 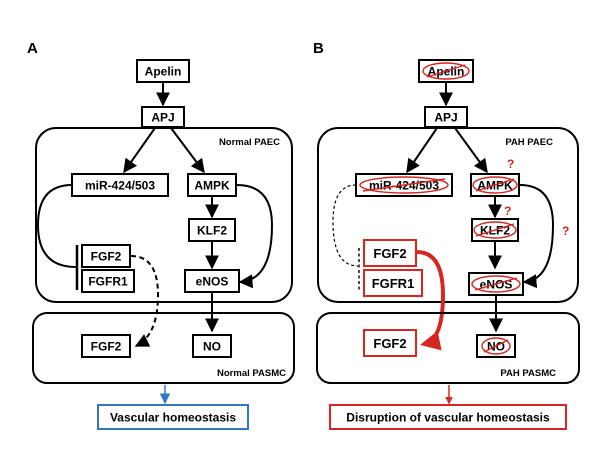 I want to click on klf2-box-b: KLF2, so click(x=495, y=230).